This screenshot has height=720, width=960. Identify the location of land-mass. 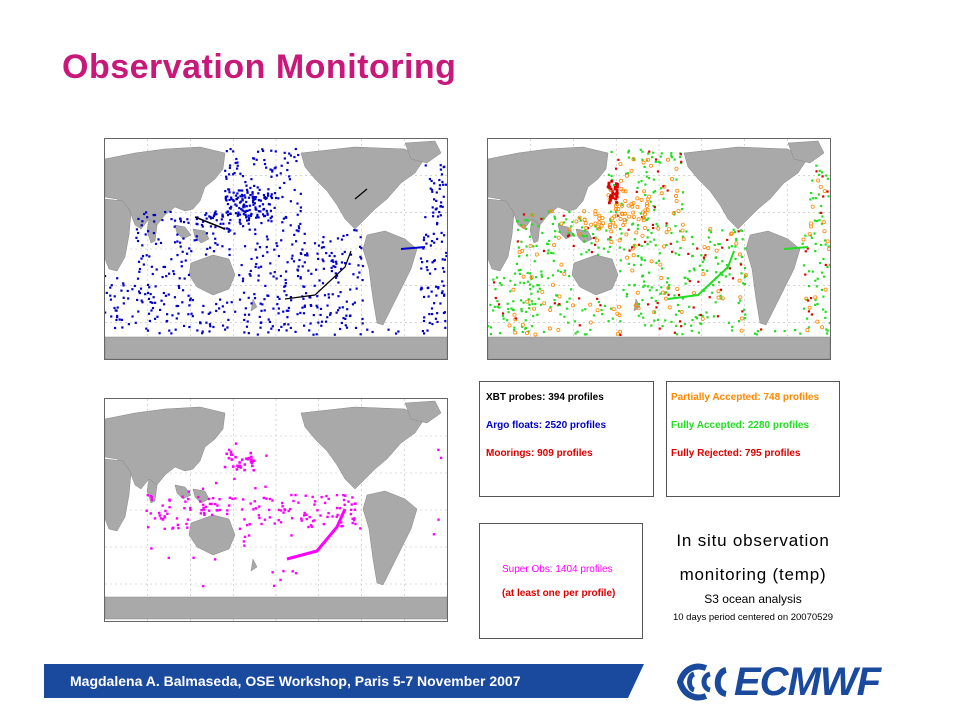
(118, 235).